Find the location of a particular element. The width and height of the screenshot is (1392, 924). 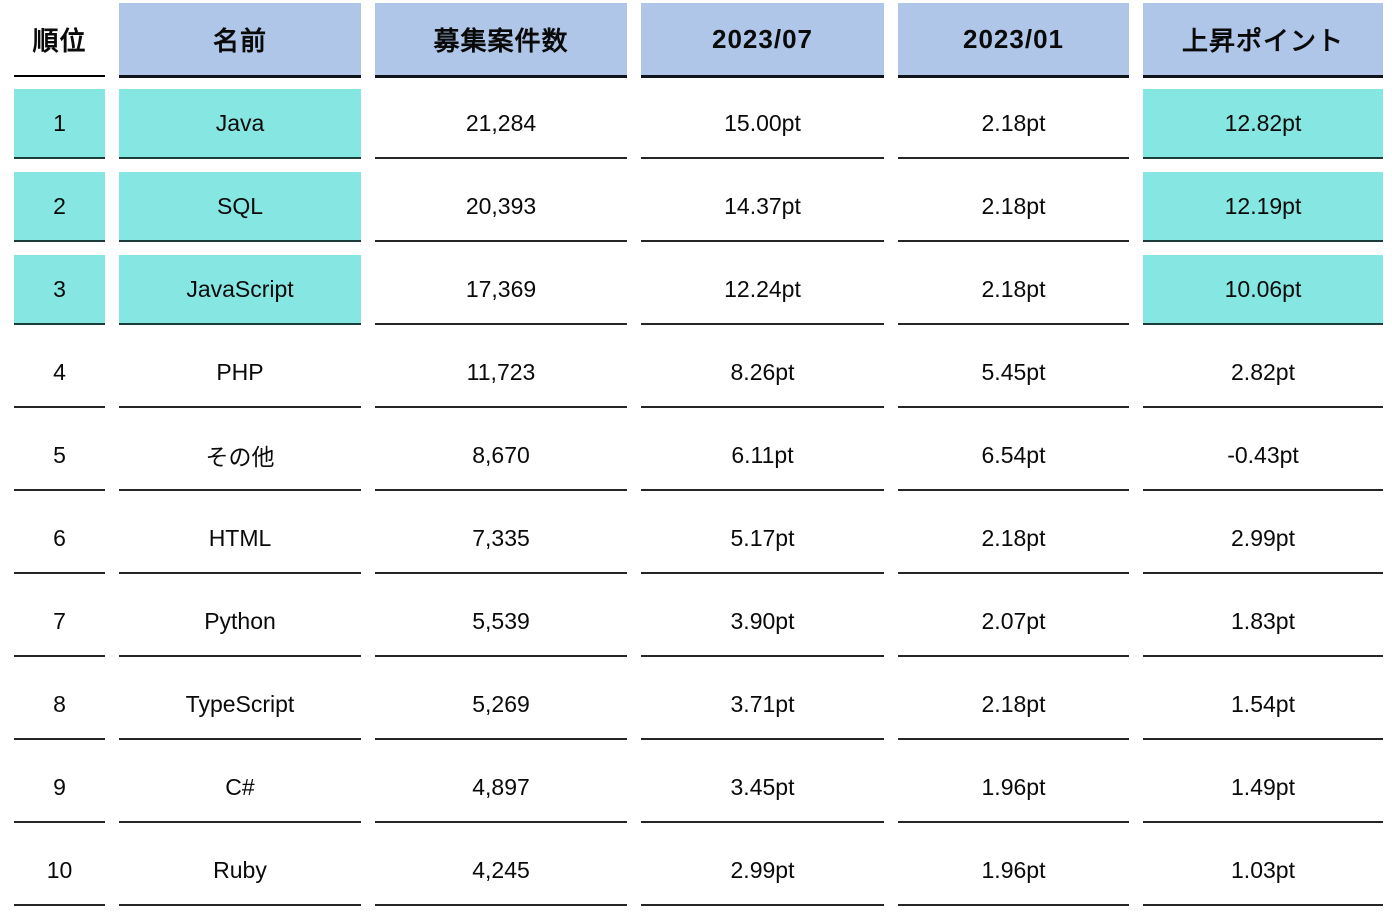

cell-2023-07: 14.37pt is located at coordinates (762, 207).